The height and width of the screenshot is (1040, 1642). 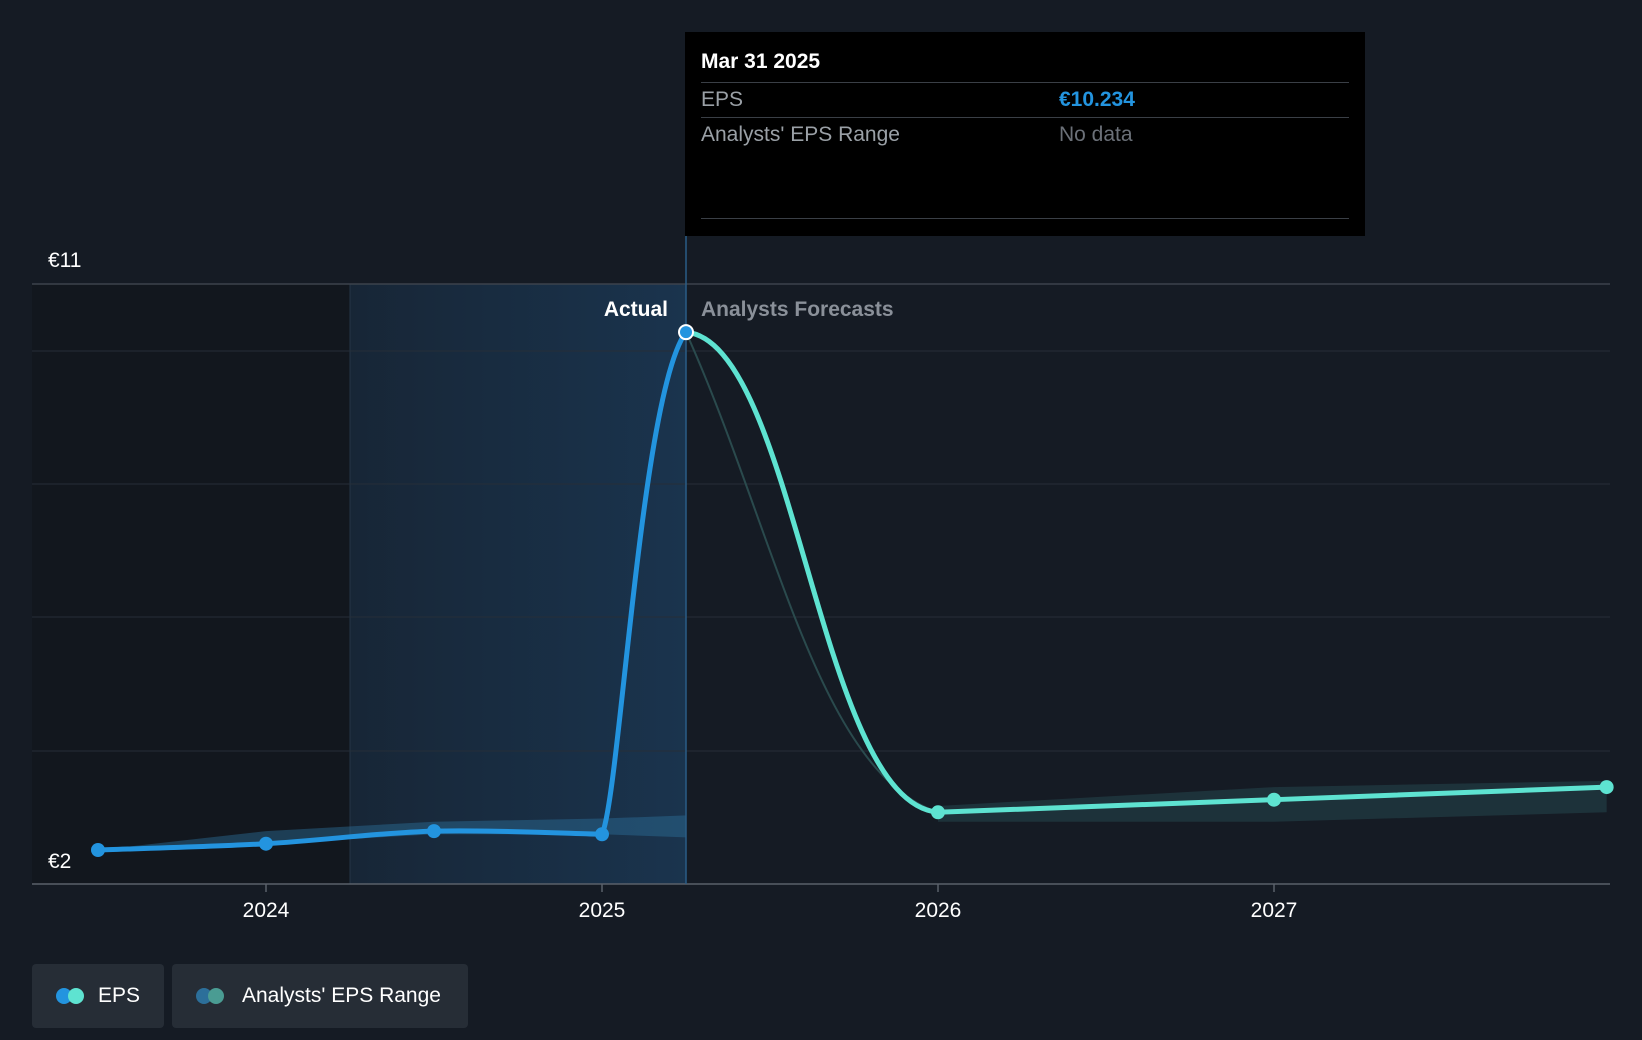 I want to click on x-axis-tick-label: 2027, so click(x=1274, y=910).